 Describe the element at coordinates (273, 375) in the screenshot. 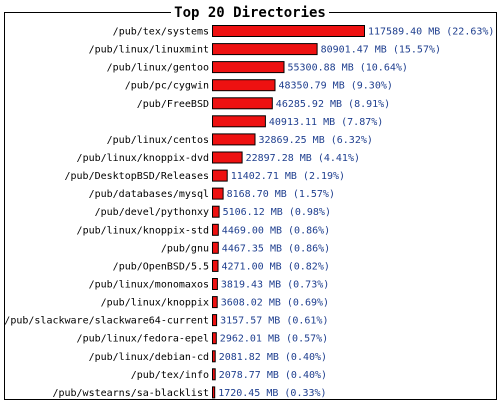

I see `value-label: 2078.77 MB (0.40%)` at that location.